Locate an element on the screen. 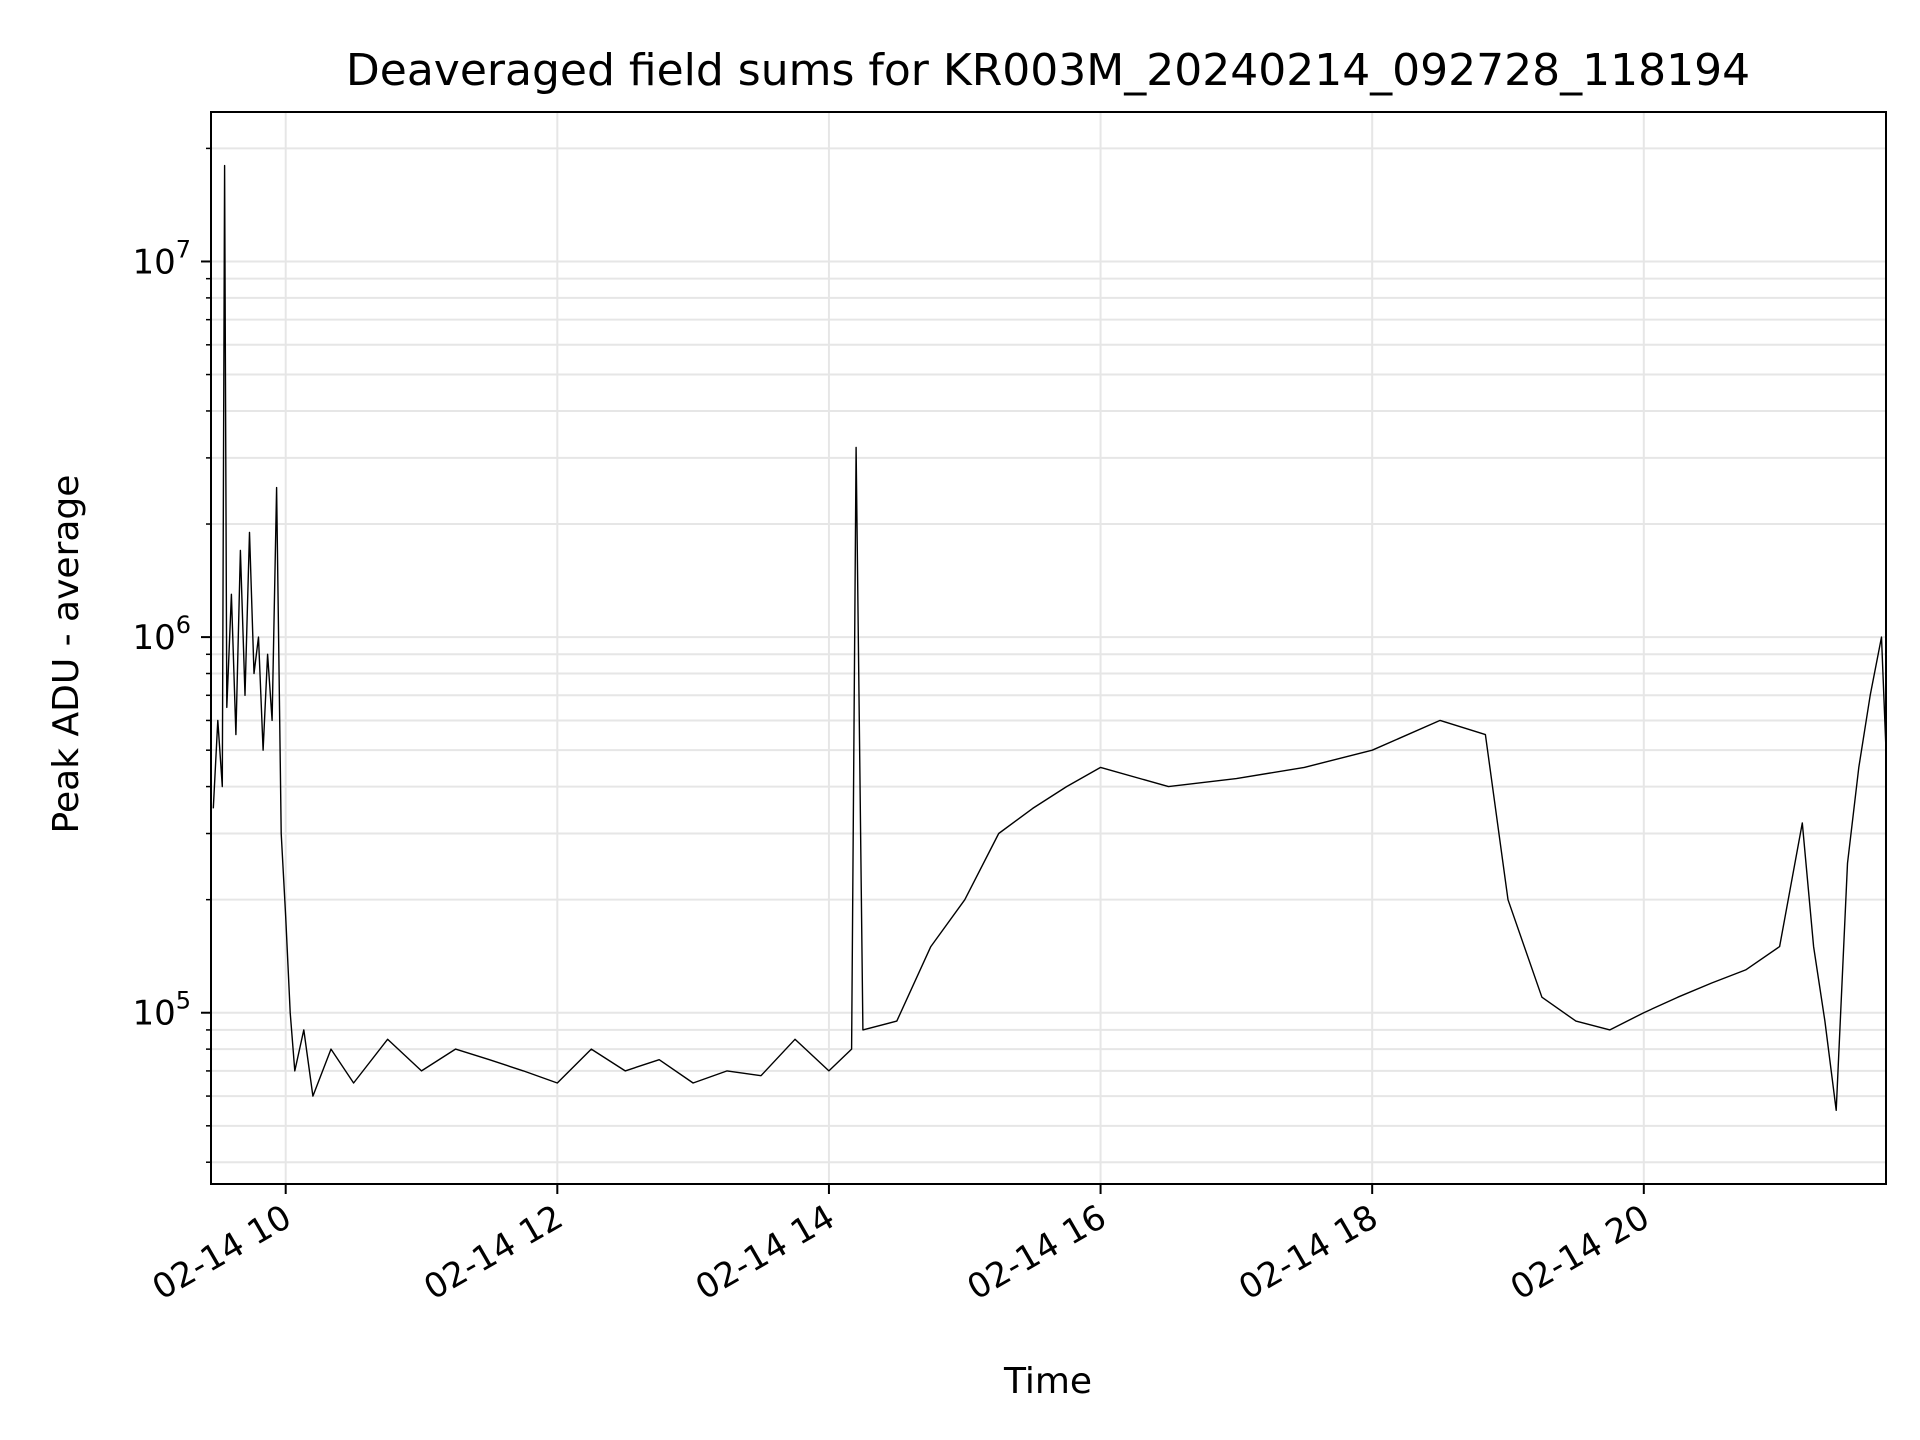 This screenshot has width=1920, height=1440. y-axis-label: Peak ADU - average is located at coordinates (66, 654).